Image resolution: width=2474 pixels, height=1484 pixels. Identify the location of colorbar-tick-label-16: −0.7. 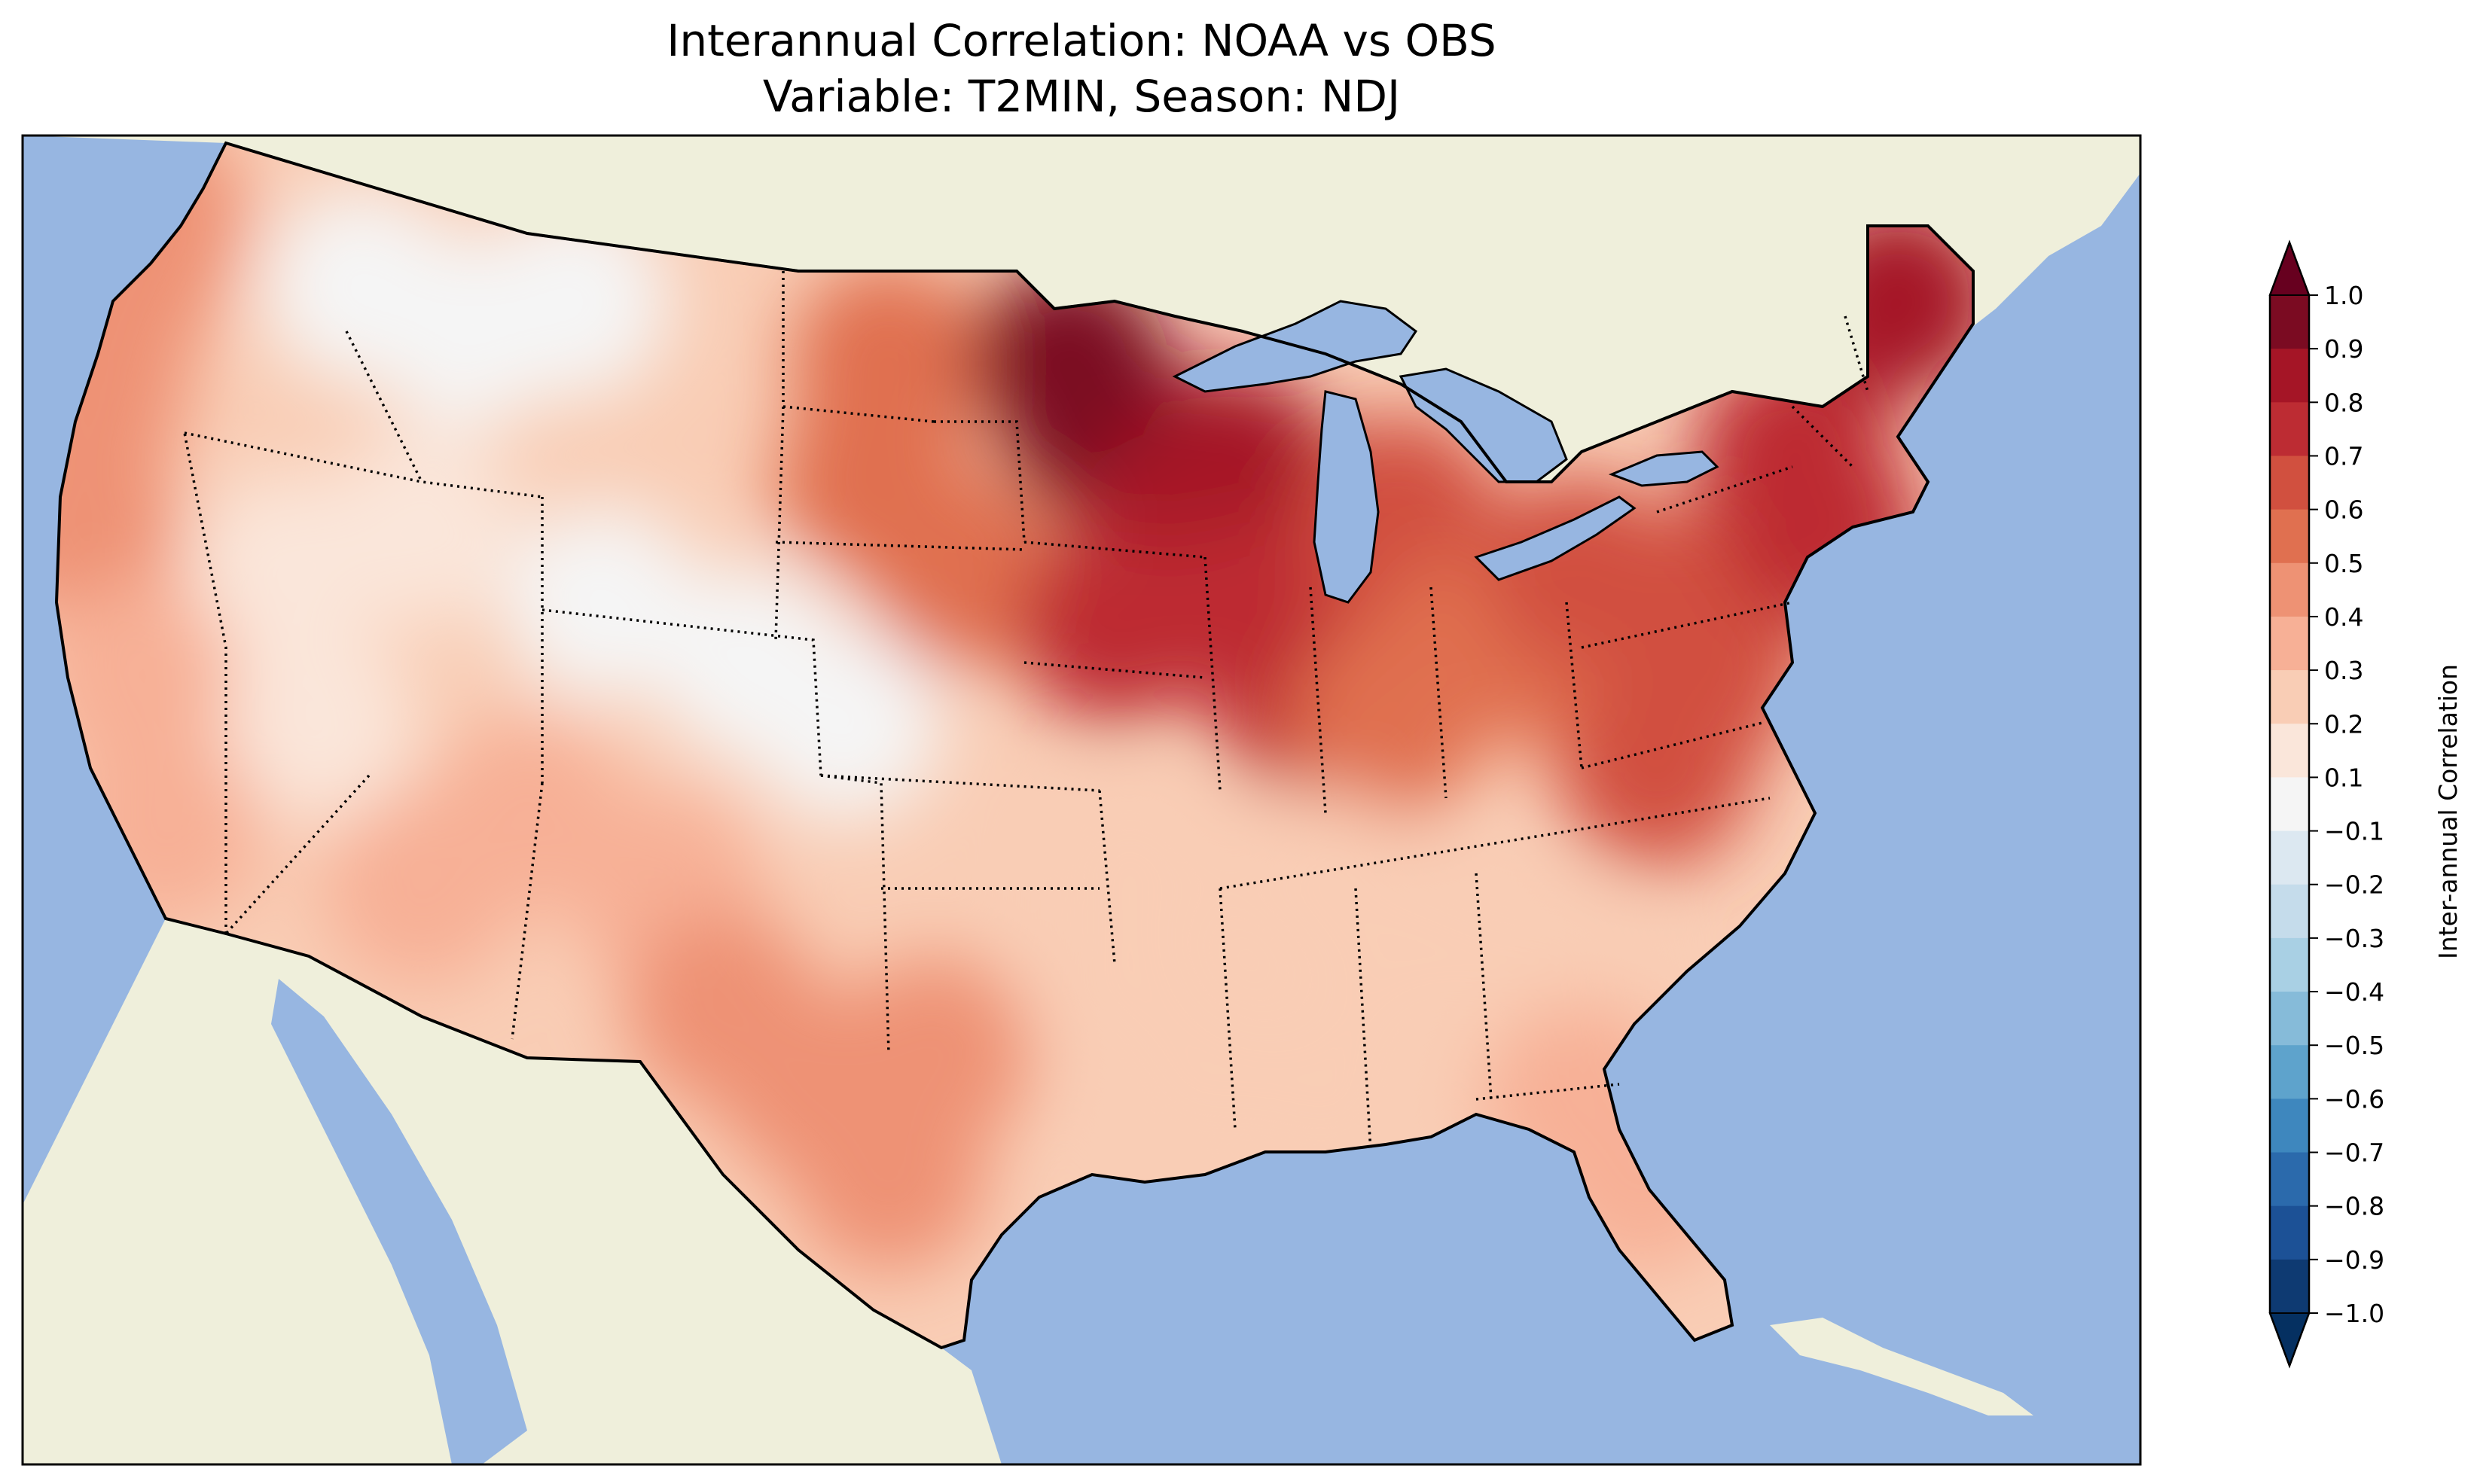
(2354, 1153).